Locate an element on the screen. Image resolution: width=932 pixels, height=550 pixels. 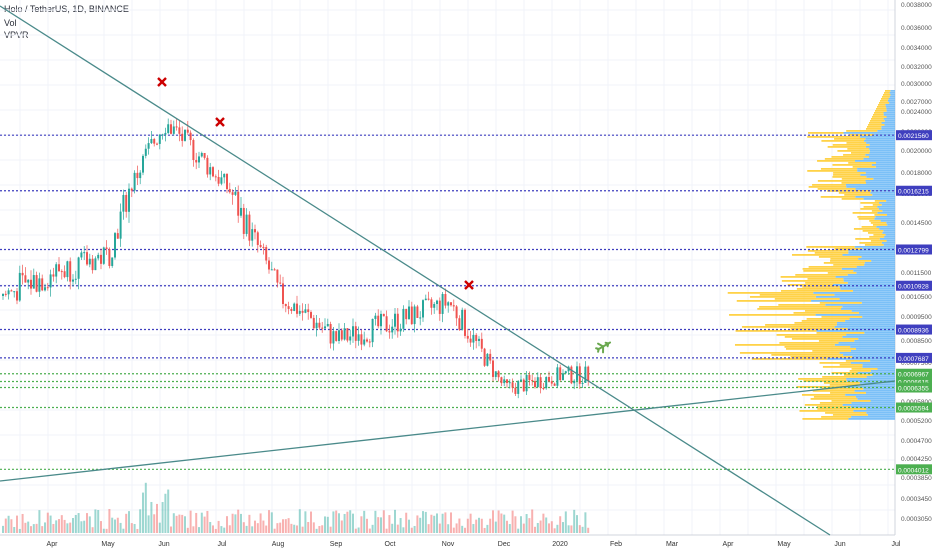
y-tick-label: 0.0032000 is located at coordinates (916, 67).